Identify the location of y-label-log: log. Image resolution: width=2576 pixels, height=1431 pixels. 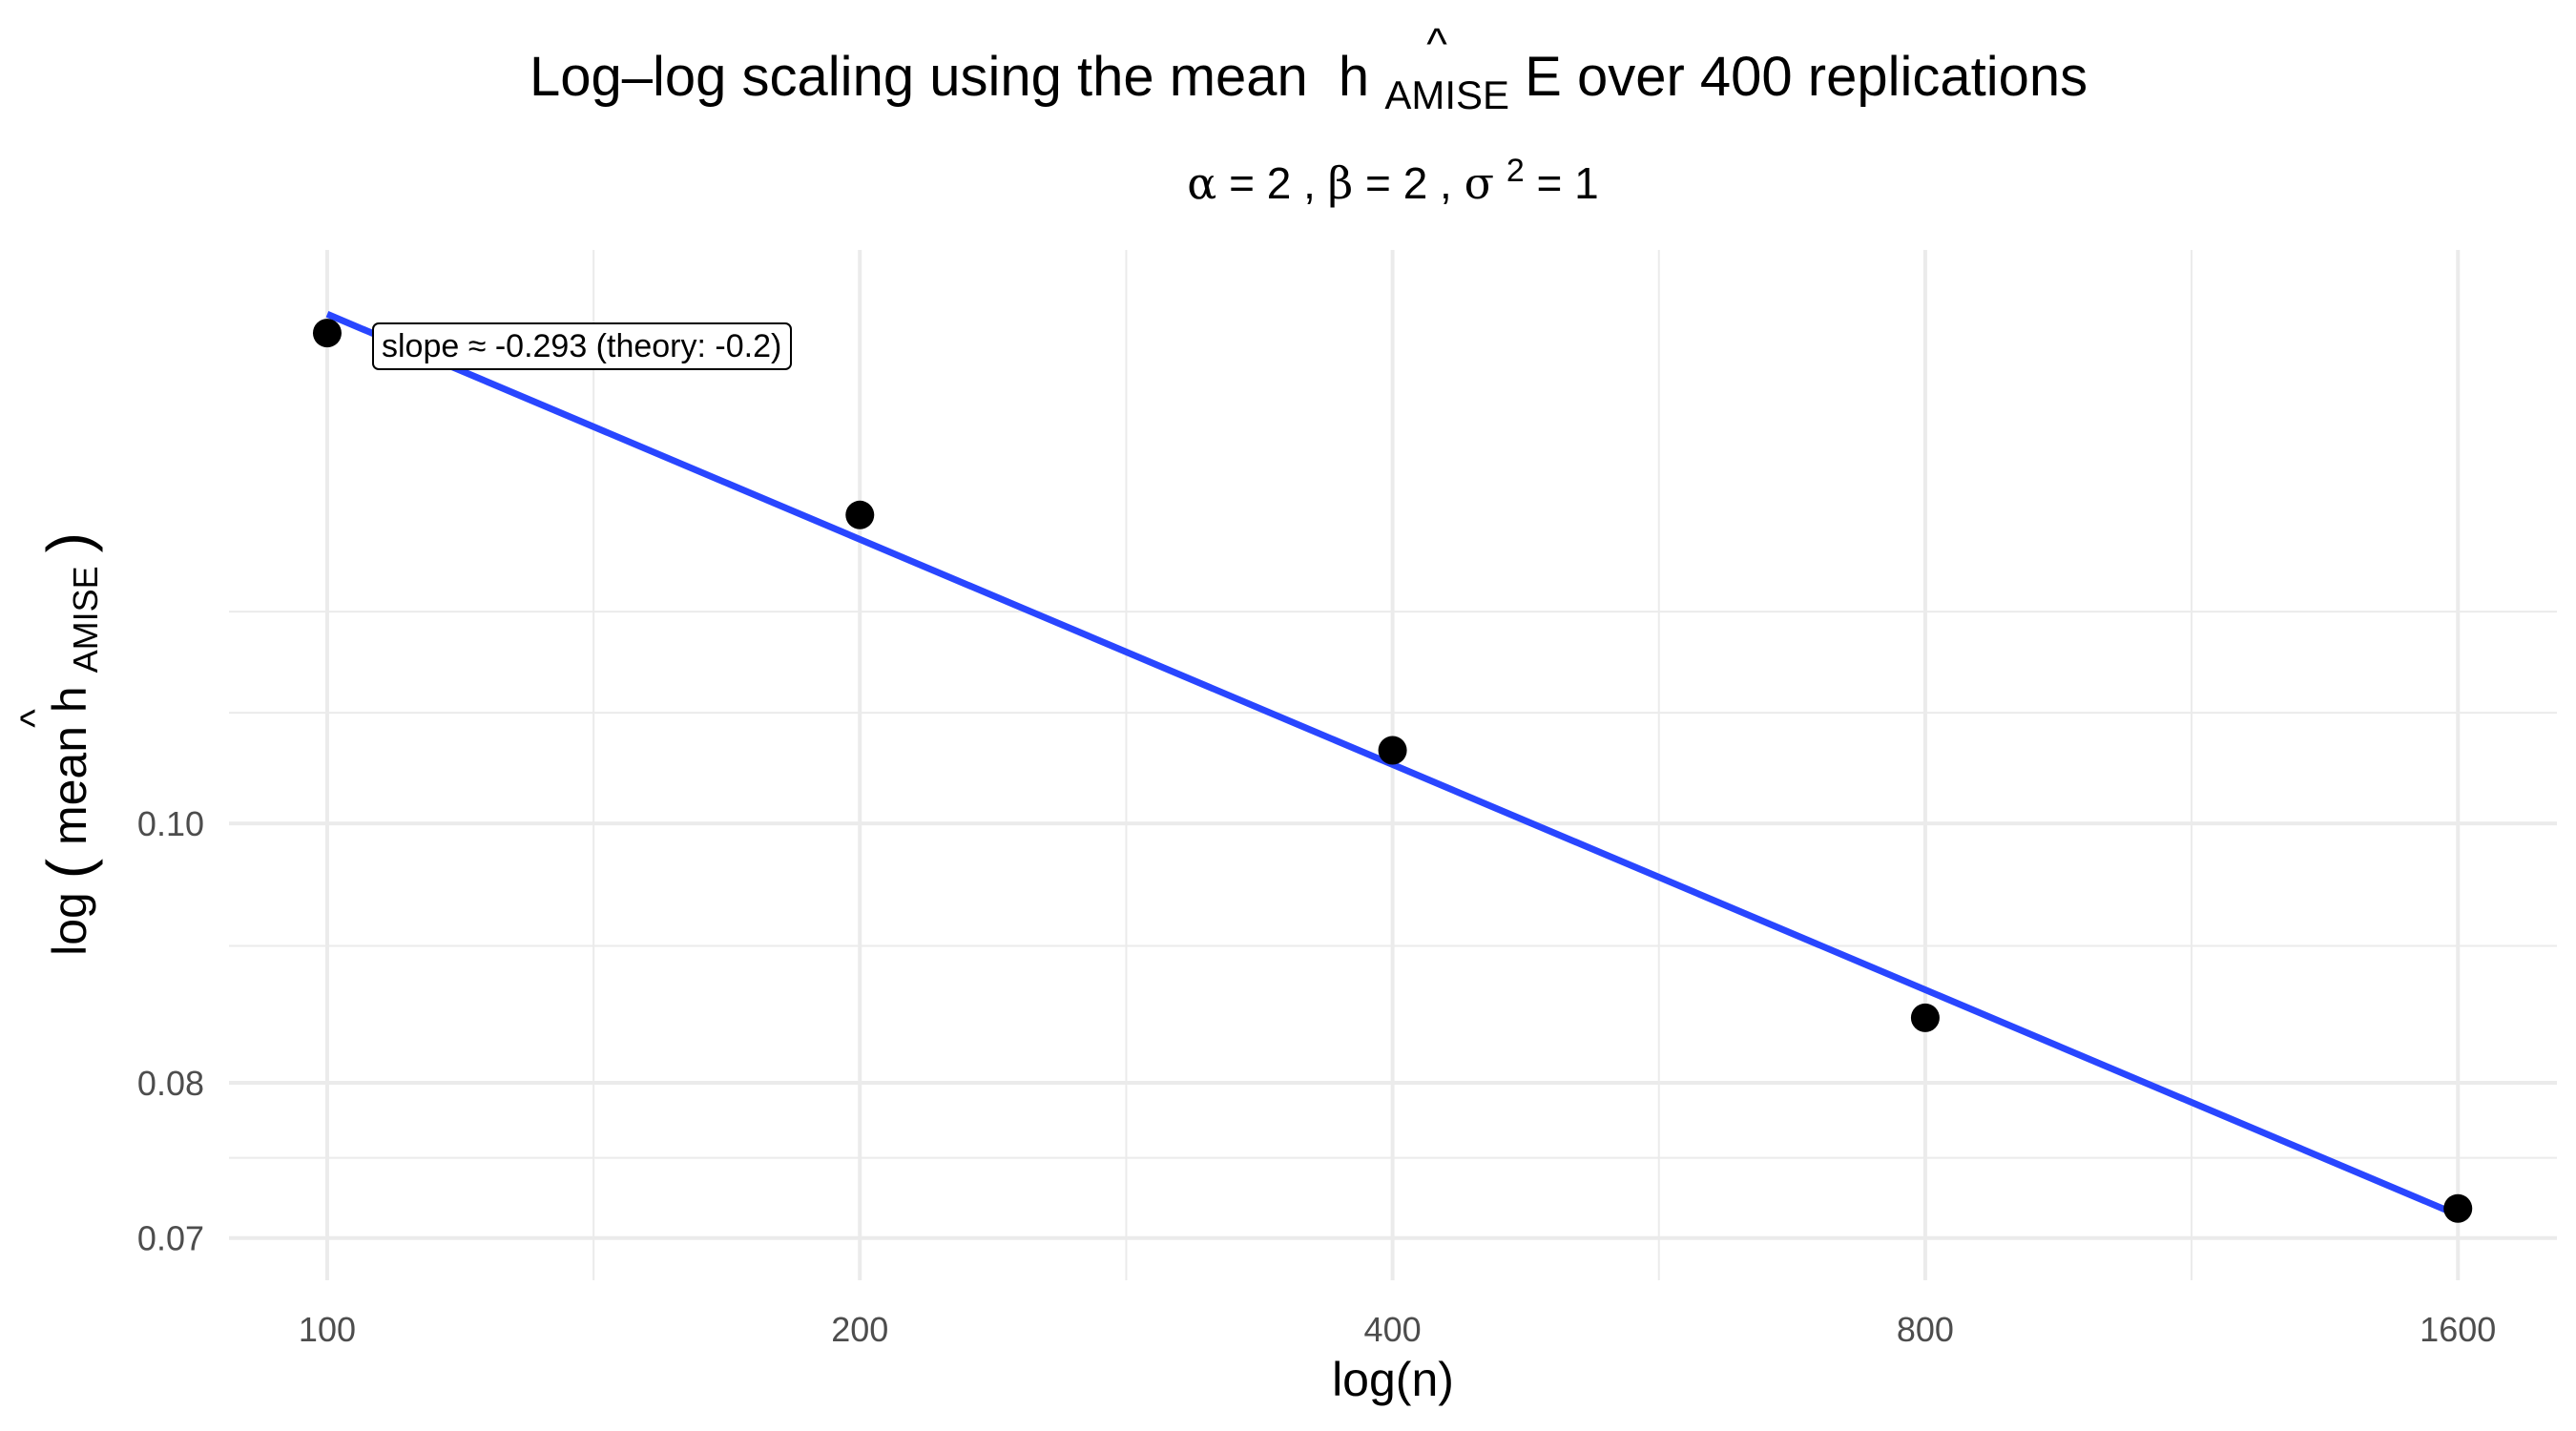
(69, 924).